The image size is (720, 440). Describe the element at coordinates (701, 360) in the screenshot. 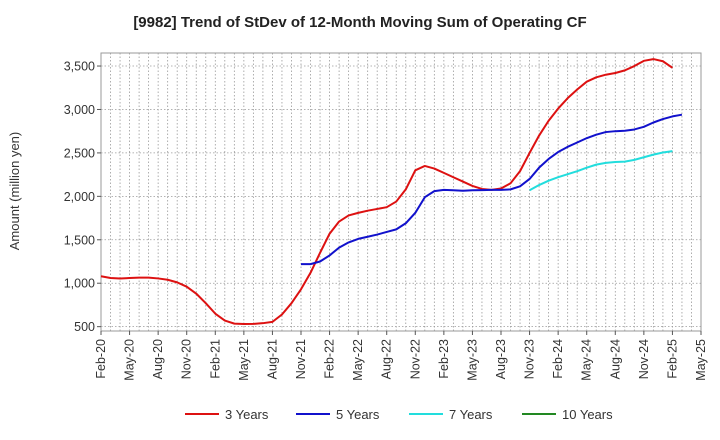

I see `x-tick-label: May-25` at that location.